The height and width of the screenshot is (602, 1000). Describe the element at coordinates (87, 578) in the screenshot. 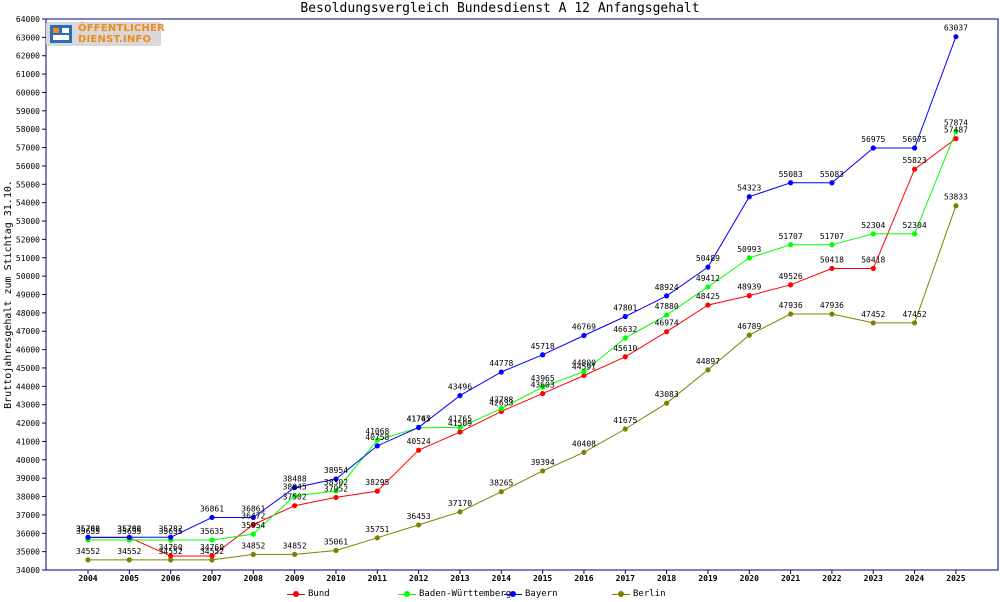

I see `x-tick-label: 2004` at that location.